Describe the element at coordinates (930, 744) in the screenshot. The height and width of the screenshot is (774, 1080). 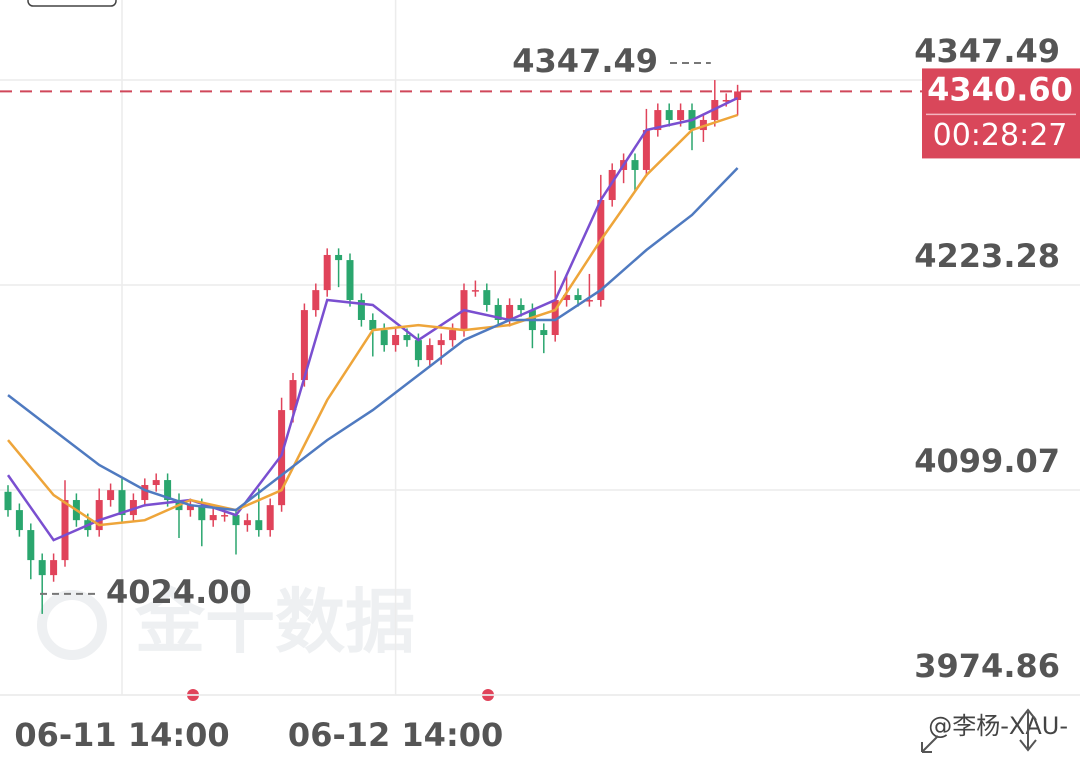
I see `expand-icon` at that location.